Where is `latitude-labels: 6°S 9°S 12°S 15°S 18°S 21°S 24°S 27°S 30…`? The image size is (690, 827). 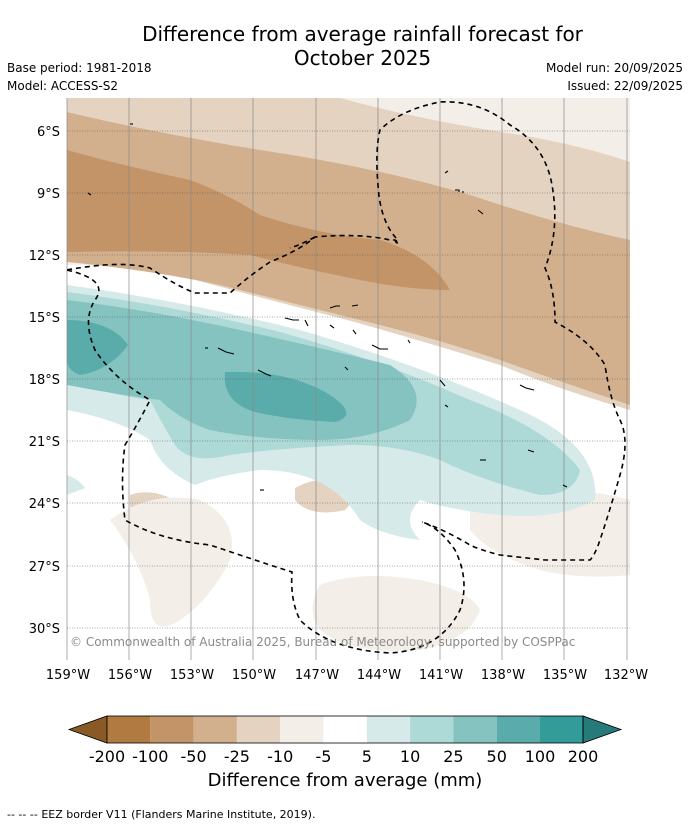 latitude-labels: 6°S 9°S 12°S 15°S 18°S 21°S 24°S 27°S 30… is located at coordinates (44, 381).